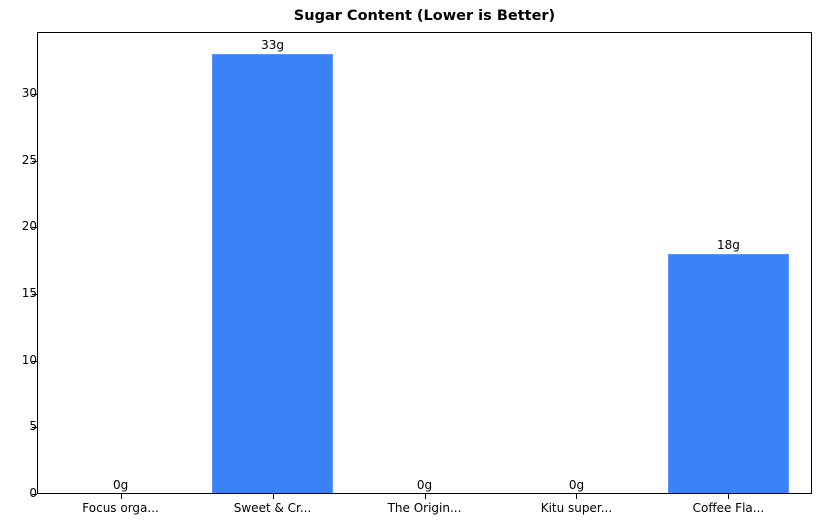 This screenshot has width=822, height=528. Describe the element at coordinates (29, 359) in the screenshot. I see `y-tick-label: 10` at that location.